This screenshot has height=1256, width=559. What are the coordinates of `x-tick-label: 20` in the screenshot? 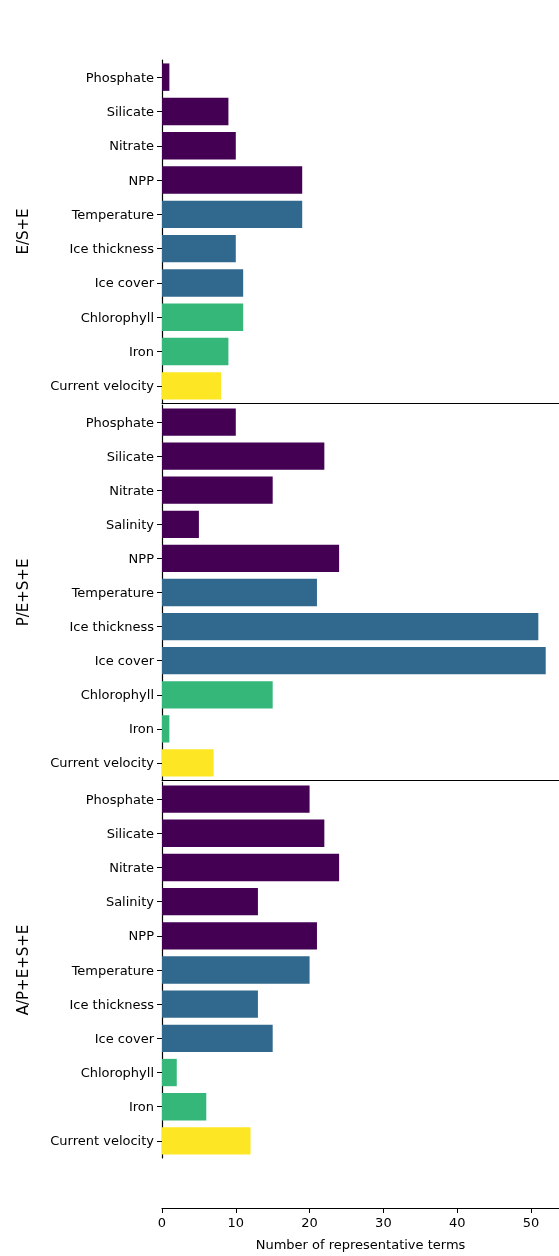 It's located at (309, 1222).